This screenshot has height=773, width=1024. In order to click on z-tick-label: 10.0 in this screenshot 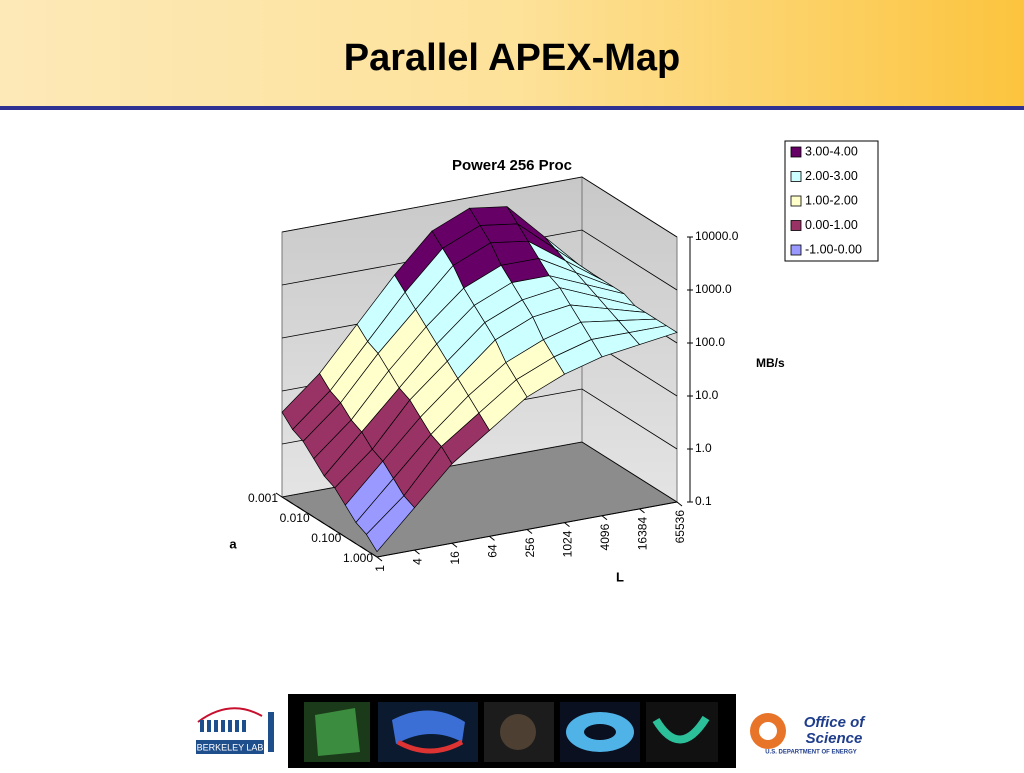, I will do `click(707, 395)`.